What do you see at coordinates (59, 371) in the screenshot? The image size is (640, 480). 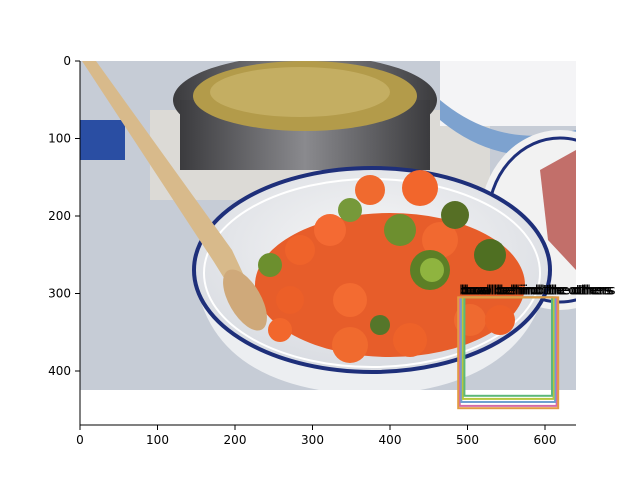 I see `y-tick-label: 400` at bounding box center [59, 371].